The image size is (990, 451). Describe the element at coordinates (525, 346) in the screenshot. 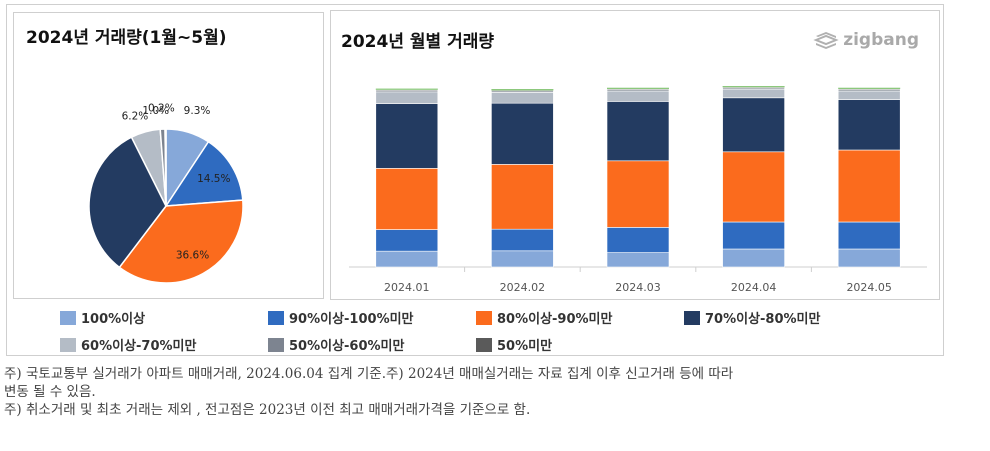

I see `legend-label: 50%미만` at that location.